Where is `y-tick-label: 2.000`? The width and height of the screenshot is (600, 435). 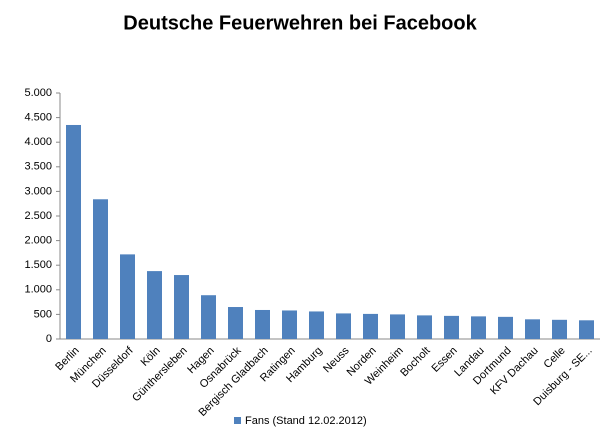 y-tick-label: 2.000 is located at coordinates (38, 241).